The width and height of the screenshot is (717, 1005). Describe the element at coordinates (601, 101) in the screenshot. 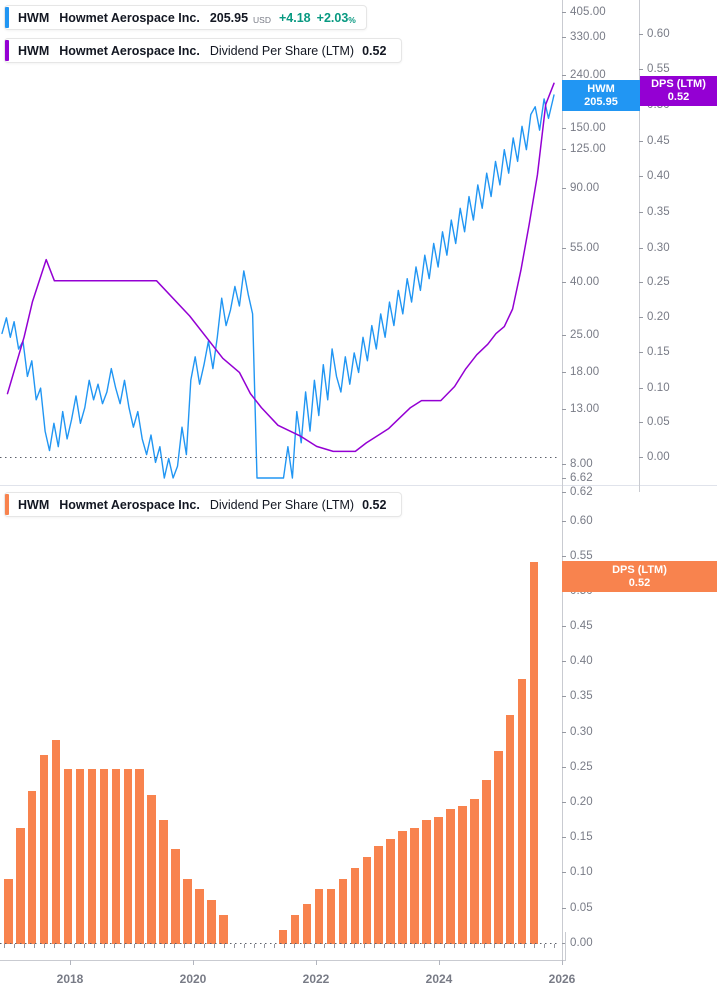

I see `badge-value: 205.95` at that location.